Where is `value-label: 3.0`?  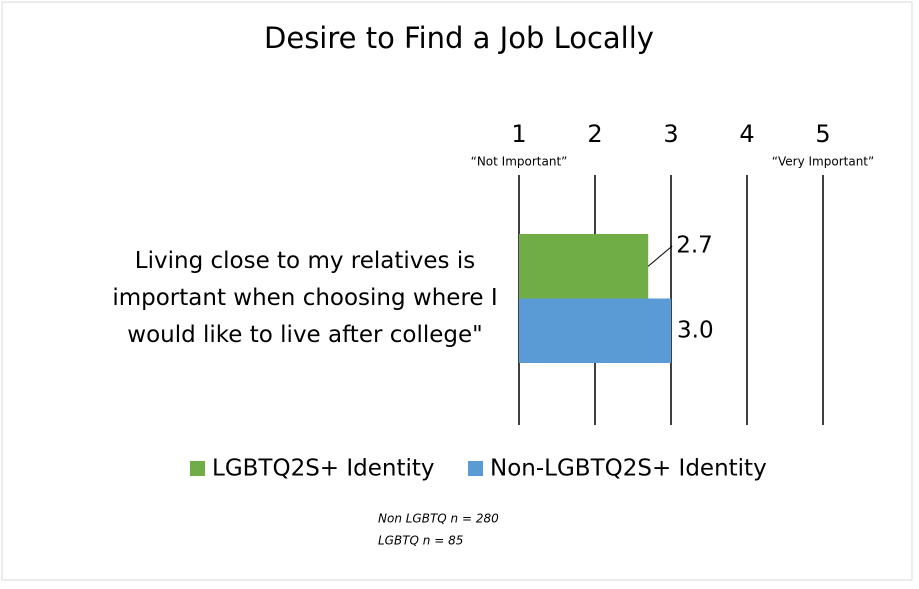
value-label: 3.0 is located at coordinates (695, 330).